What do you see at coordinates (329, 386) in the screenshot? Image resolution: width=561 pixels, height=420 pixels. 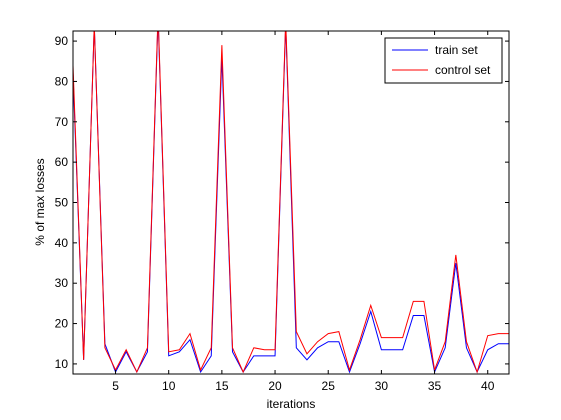 I see `x-tick-label: 25` at bounding box center [329, 386].